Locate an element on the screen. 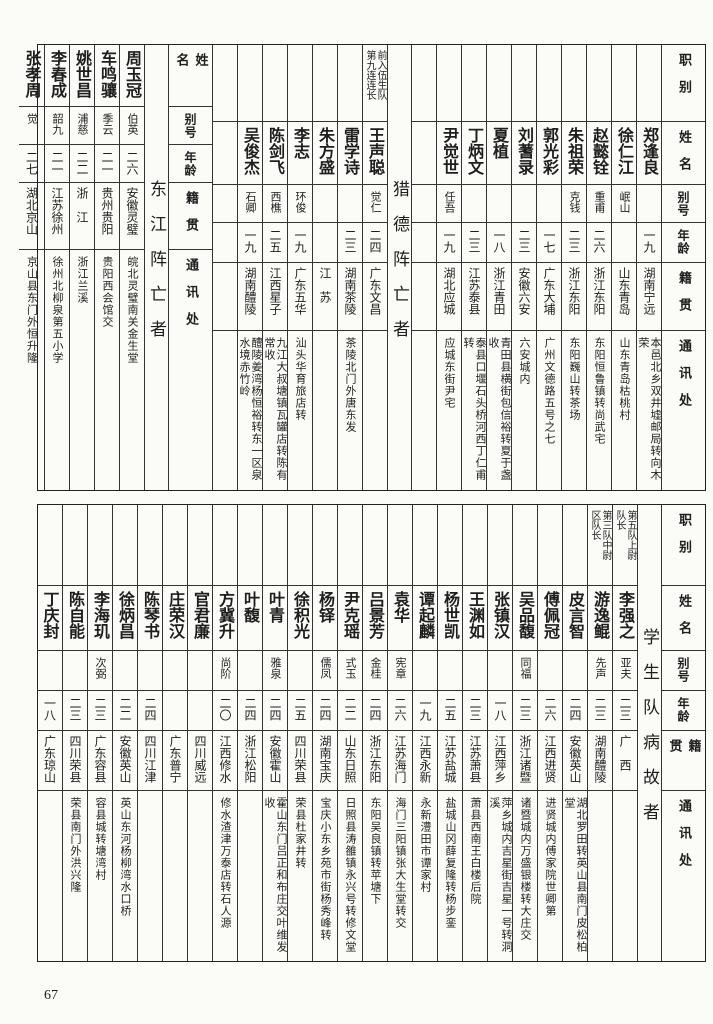  person-alias: 先声 is located at coordinates (600, 668).